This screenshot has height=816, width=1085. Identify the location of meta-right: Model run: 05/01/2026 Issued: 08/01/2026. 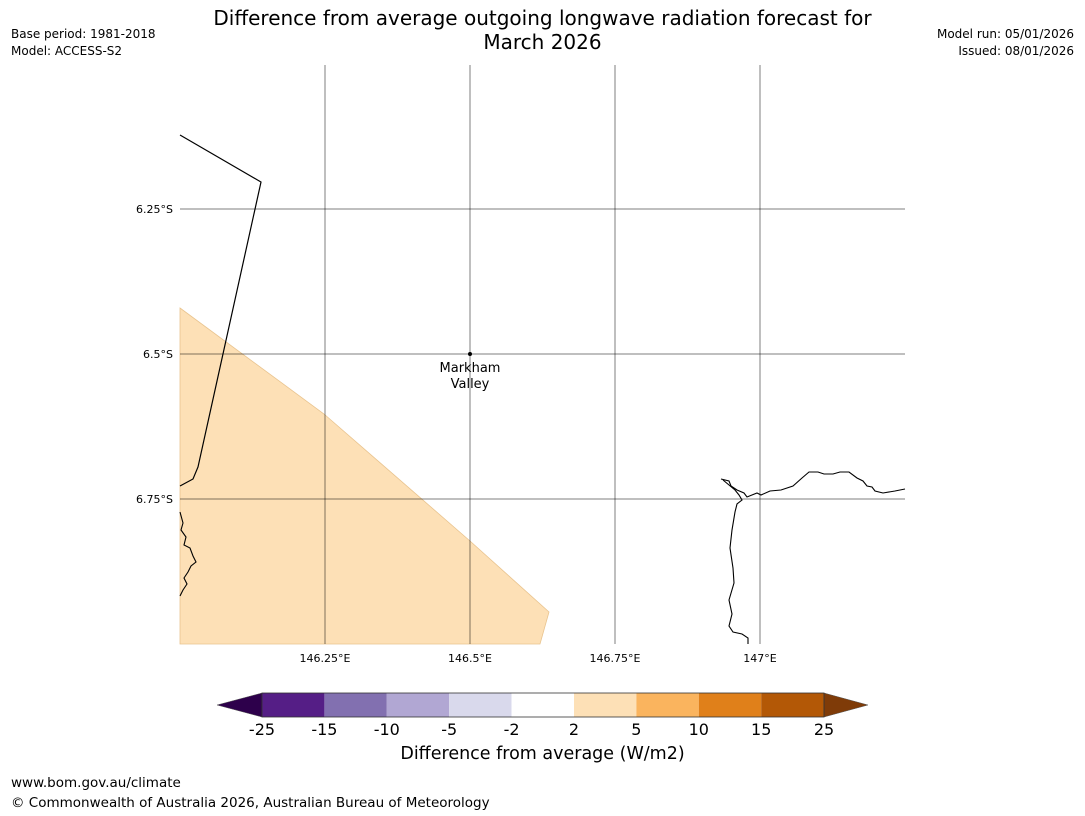
(1005, 43).